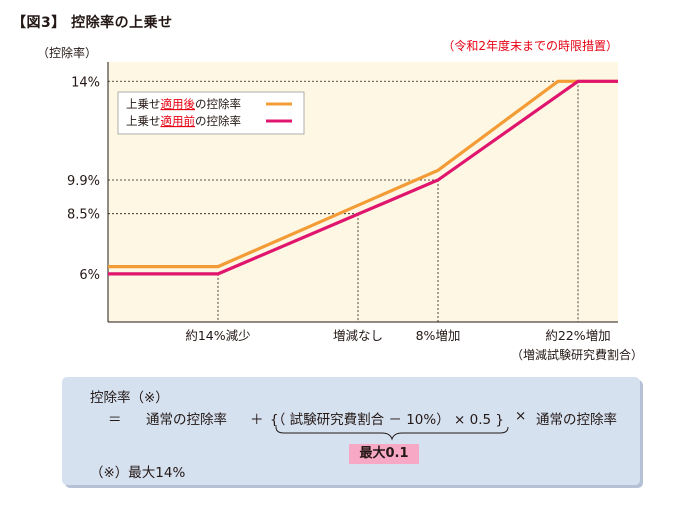 This screenshot has width=700, height=508. What do you see at coordinates (577, 354) in the screenshot?
I see `x-axis-label: （増減試験研究費割合）` at bounding box center [577, 354].